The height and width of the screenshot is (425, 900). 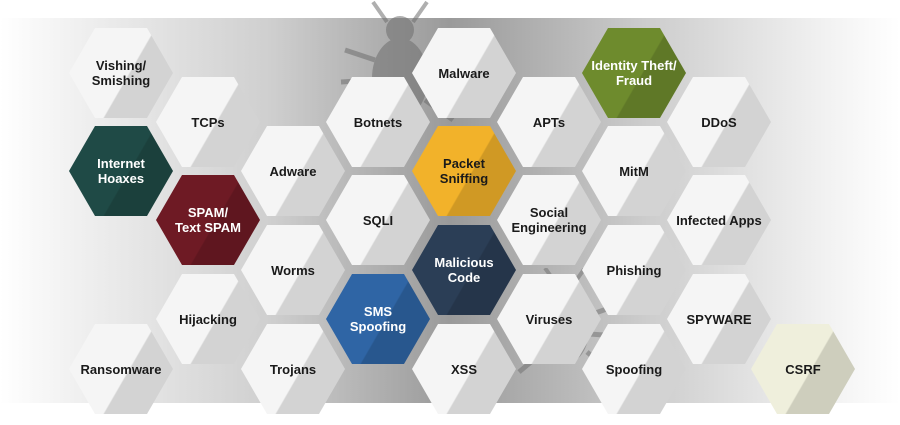 I want to click on hex-worms: Worms, so click(x=293, y=270).